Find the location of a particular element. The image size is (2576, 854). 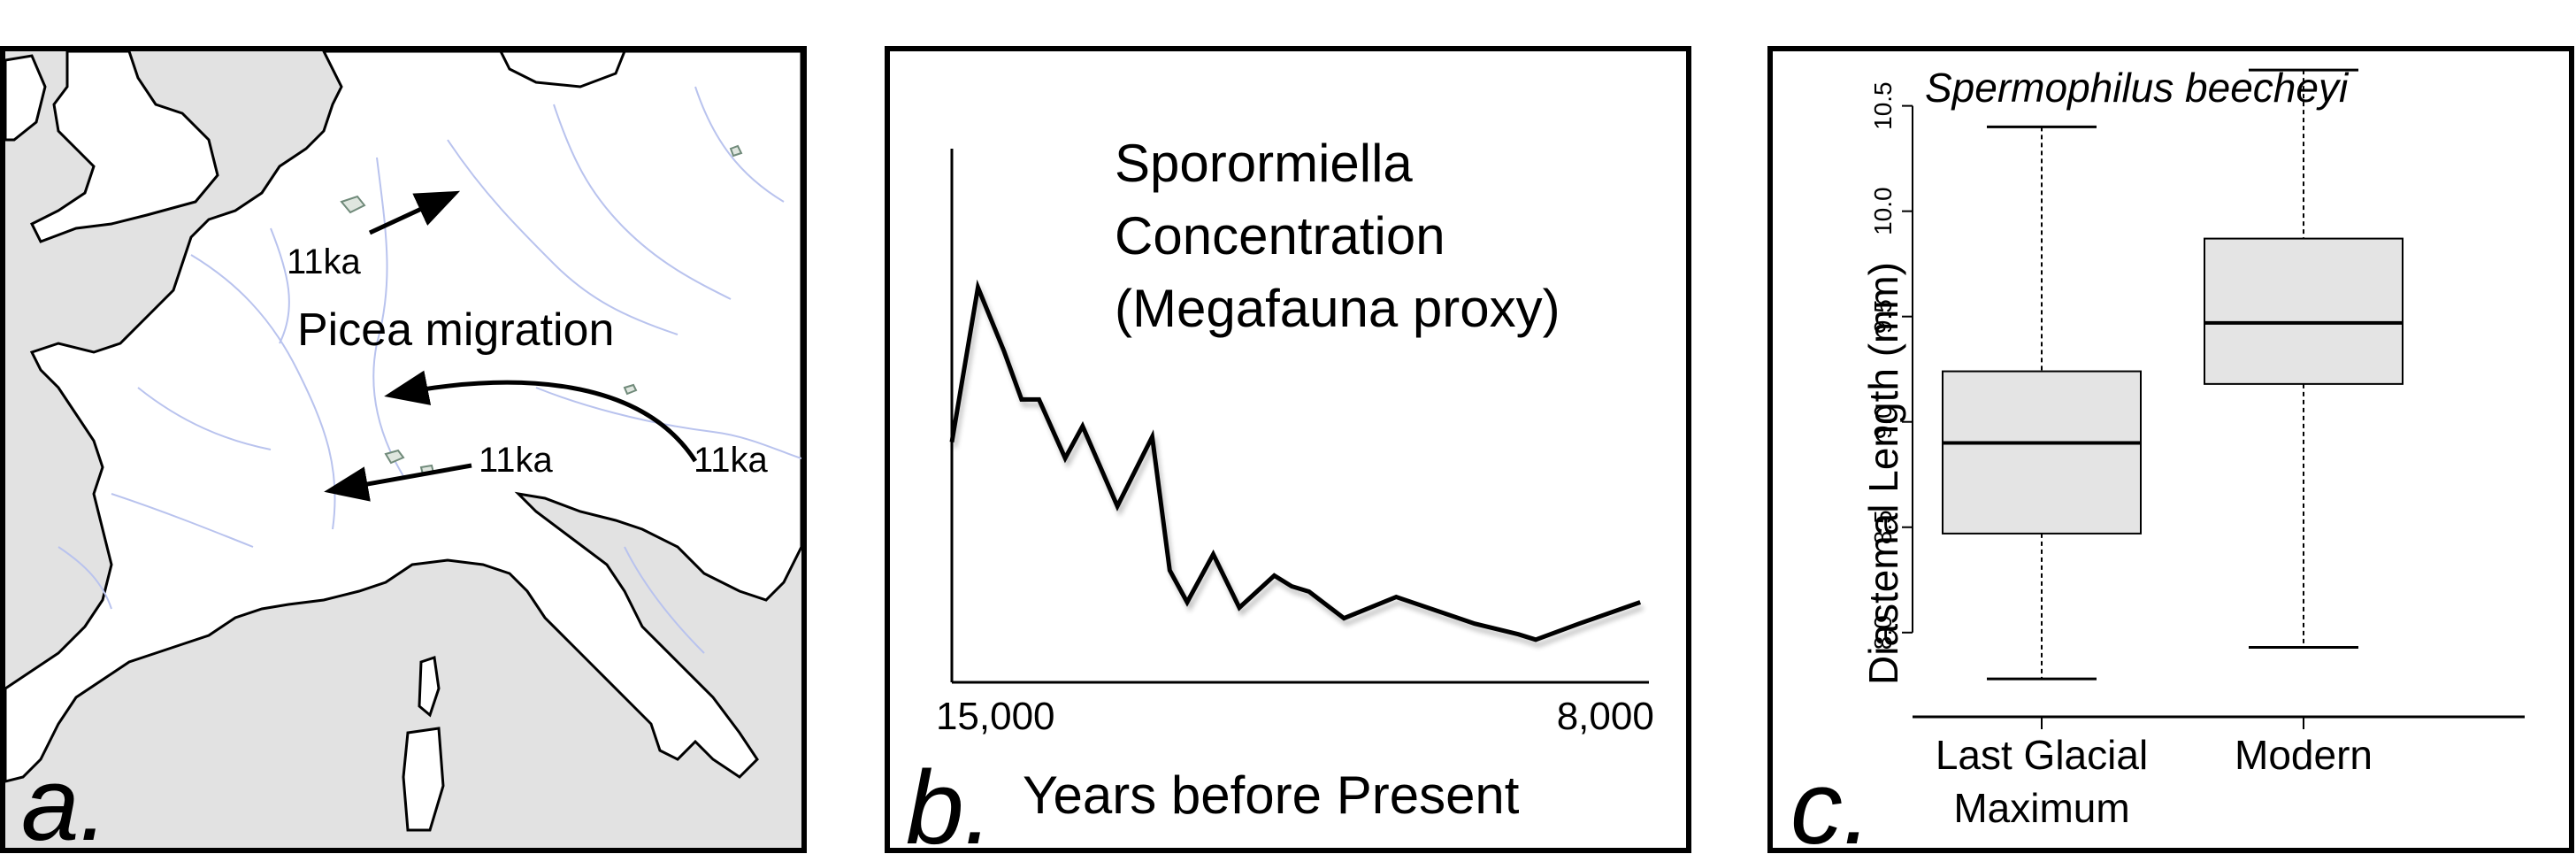

y-tick-label: 10.5 is located at coordinates (1883, 105).